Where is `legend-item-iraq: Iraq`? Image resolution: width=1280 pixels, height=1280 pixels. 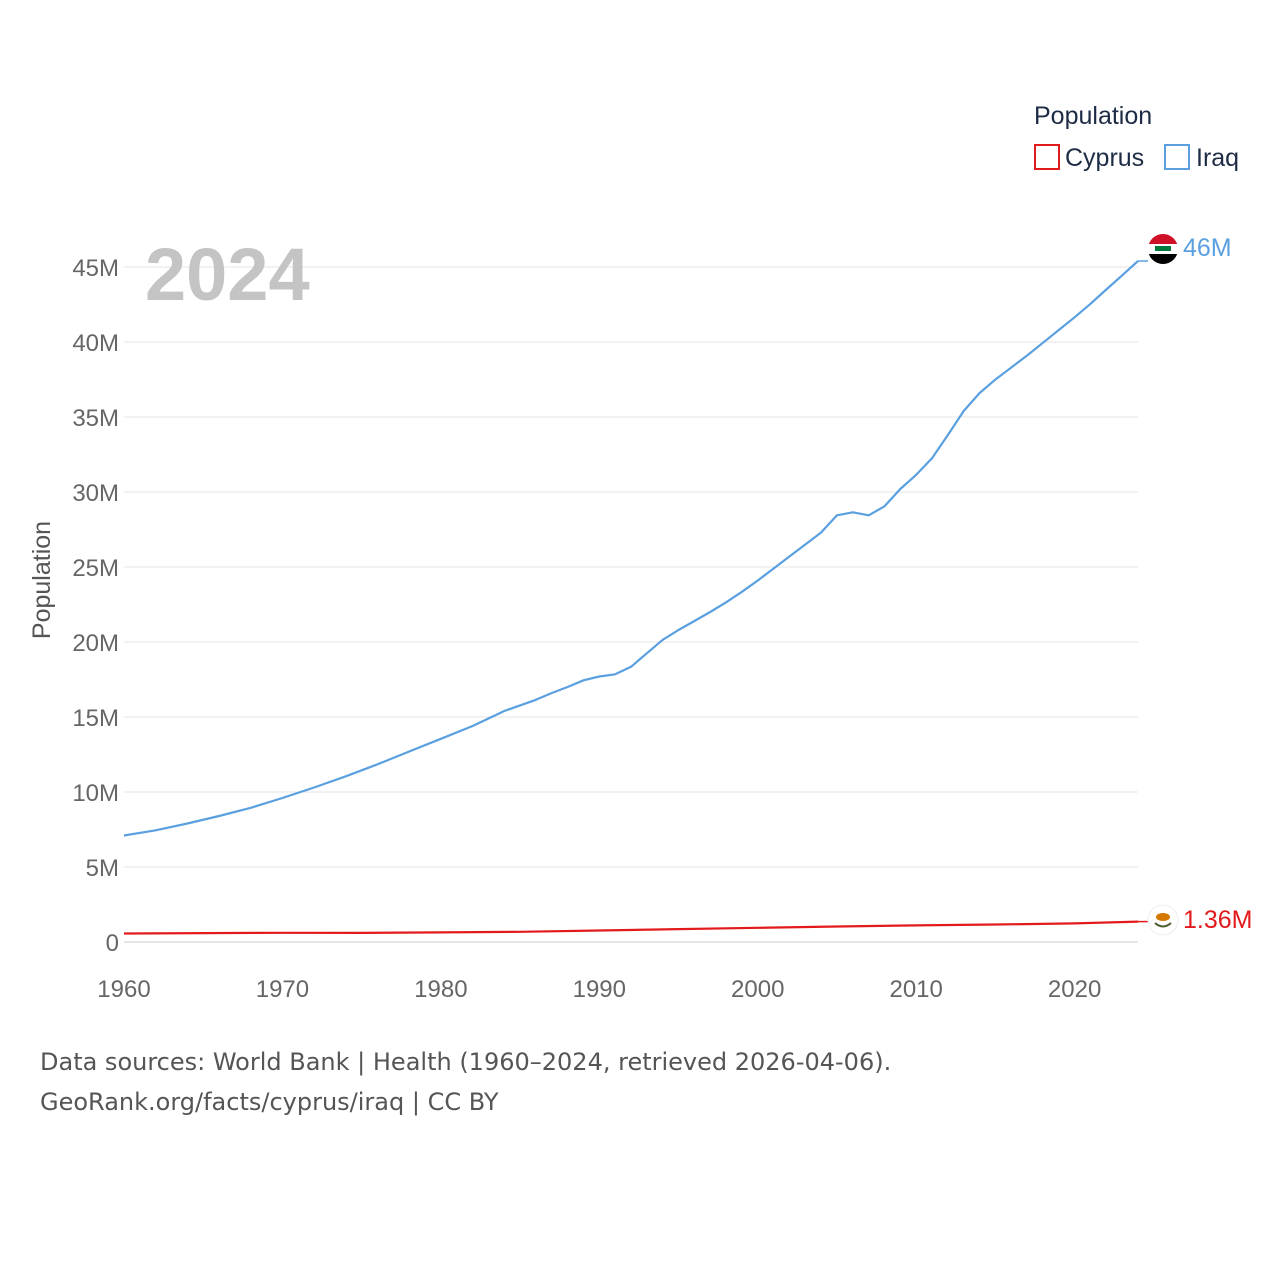 legend-item-iraq: Iraq is located at coordinates (1201, 158).